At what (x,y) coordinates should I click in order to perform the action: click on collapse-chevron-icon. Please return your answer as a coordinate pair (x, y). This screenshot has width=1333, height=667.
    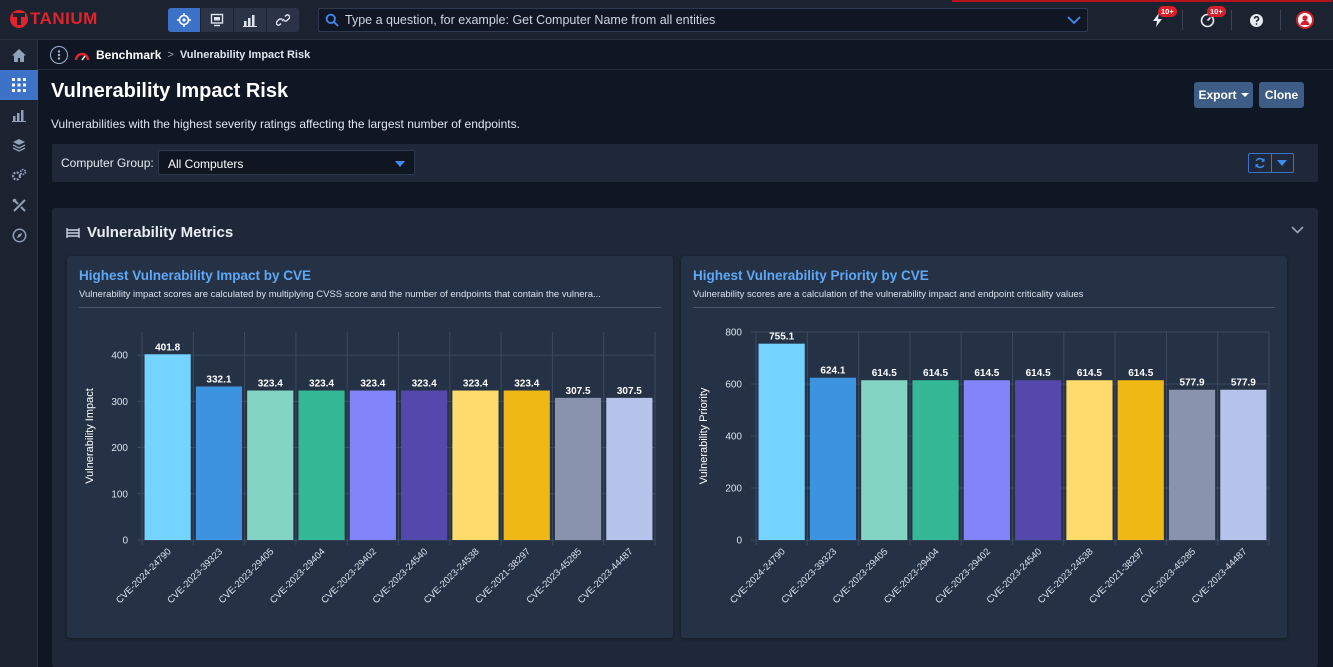
    Looking at the image, I should click on (1297, 230).